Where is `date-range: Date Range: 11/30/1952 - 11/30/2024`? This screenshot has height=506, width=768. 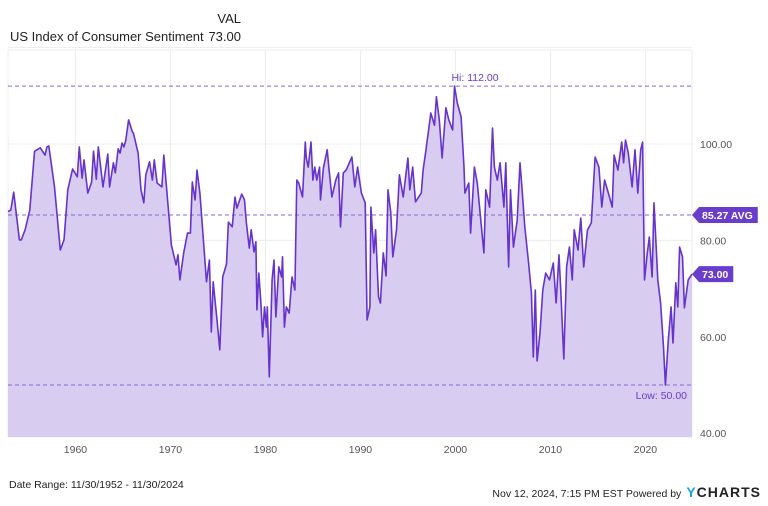 date-range: Date Range: 11/30/1952 - 11/30/2024 is located at coordinates (96, 485).